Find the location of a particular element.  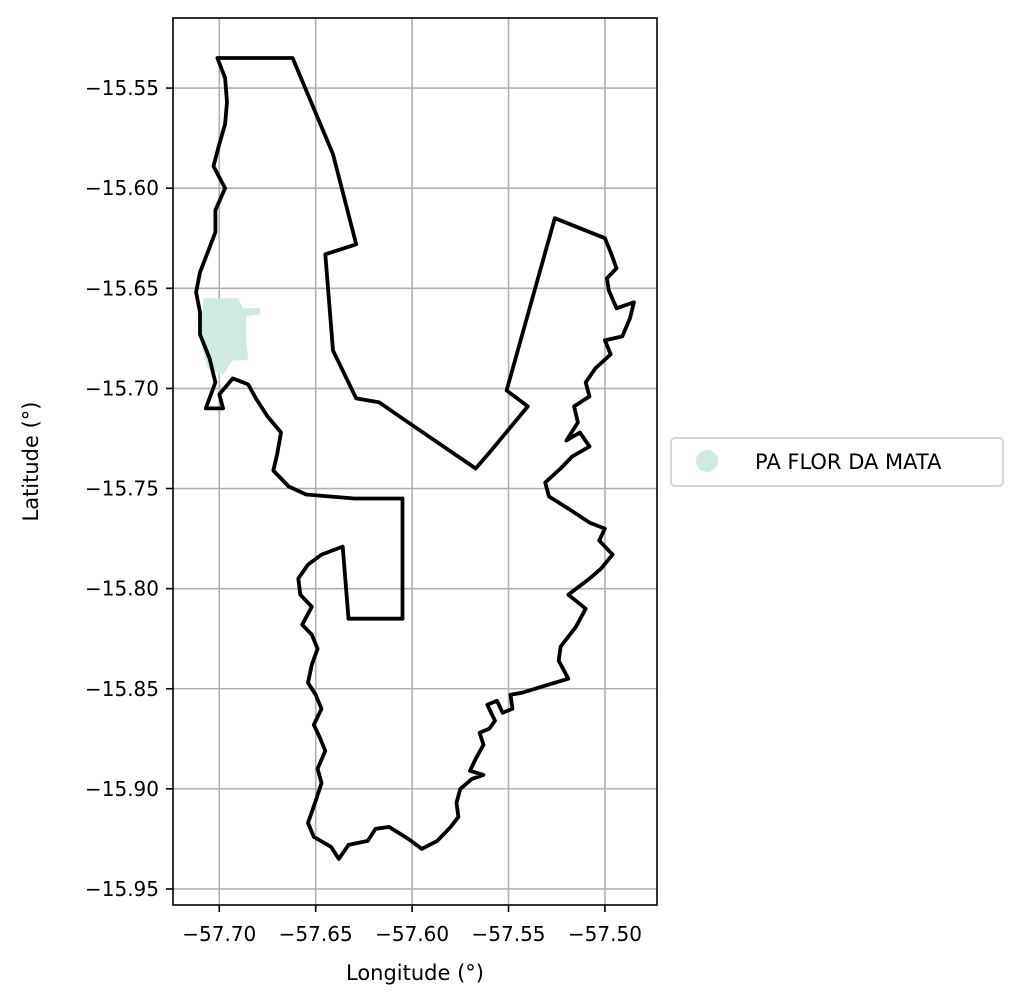

x-tick-label: −57.60 is located at coordinates (412, 934).